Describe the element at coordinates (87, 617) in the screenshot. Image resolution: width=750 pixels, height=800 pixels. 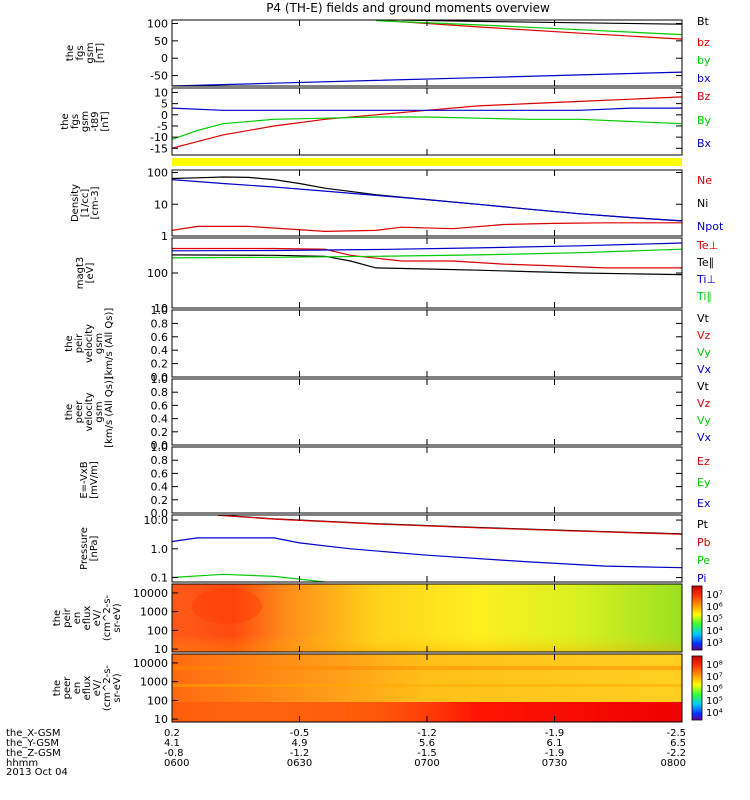
I see `y-axis-label: thepeirenefluxeV/(cm^2-s-sr-eV)` at that location.